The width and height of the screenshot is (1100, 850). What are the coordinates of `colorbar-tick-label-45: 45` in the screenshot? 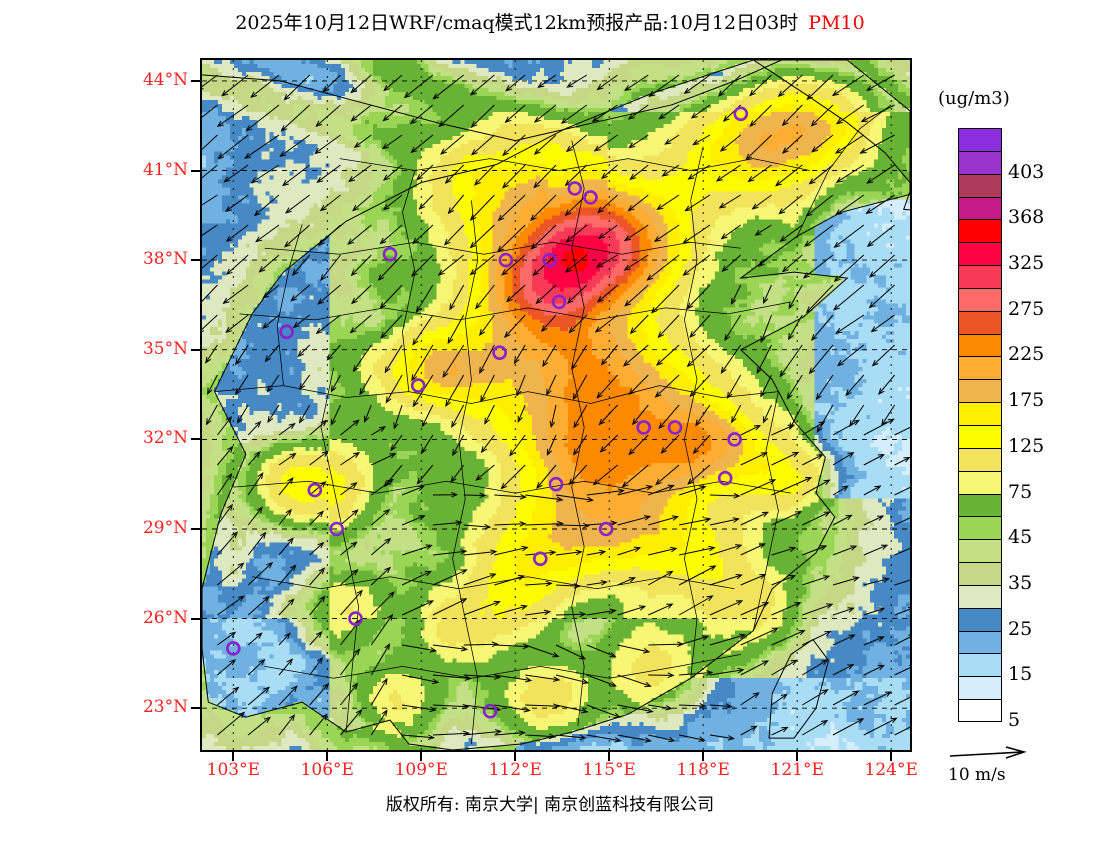 It's located at (1020, 537).